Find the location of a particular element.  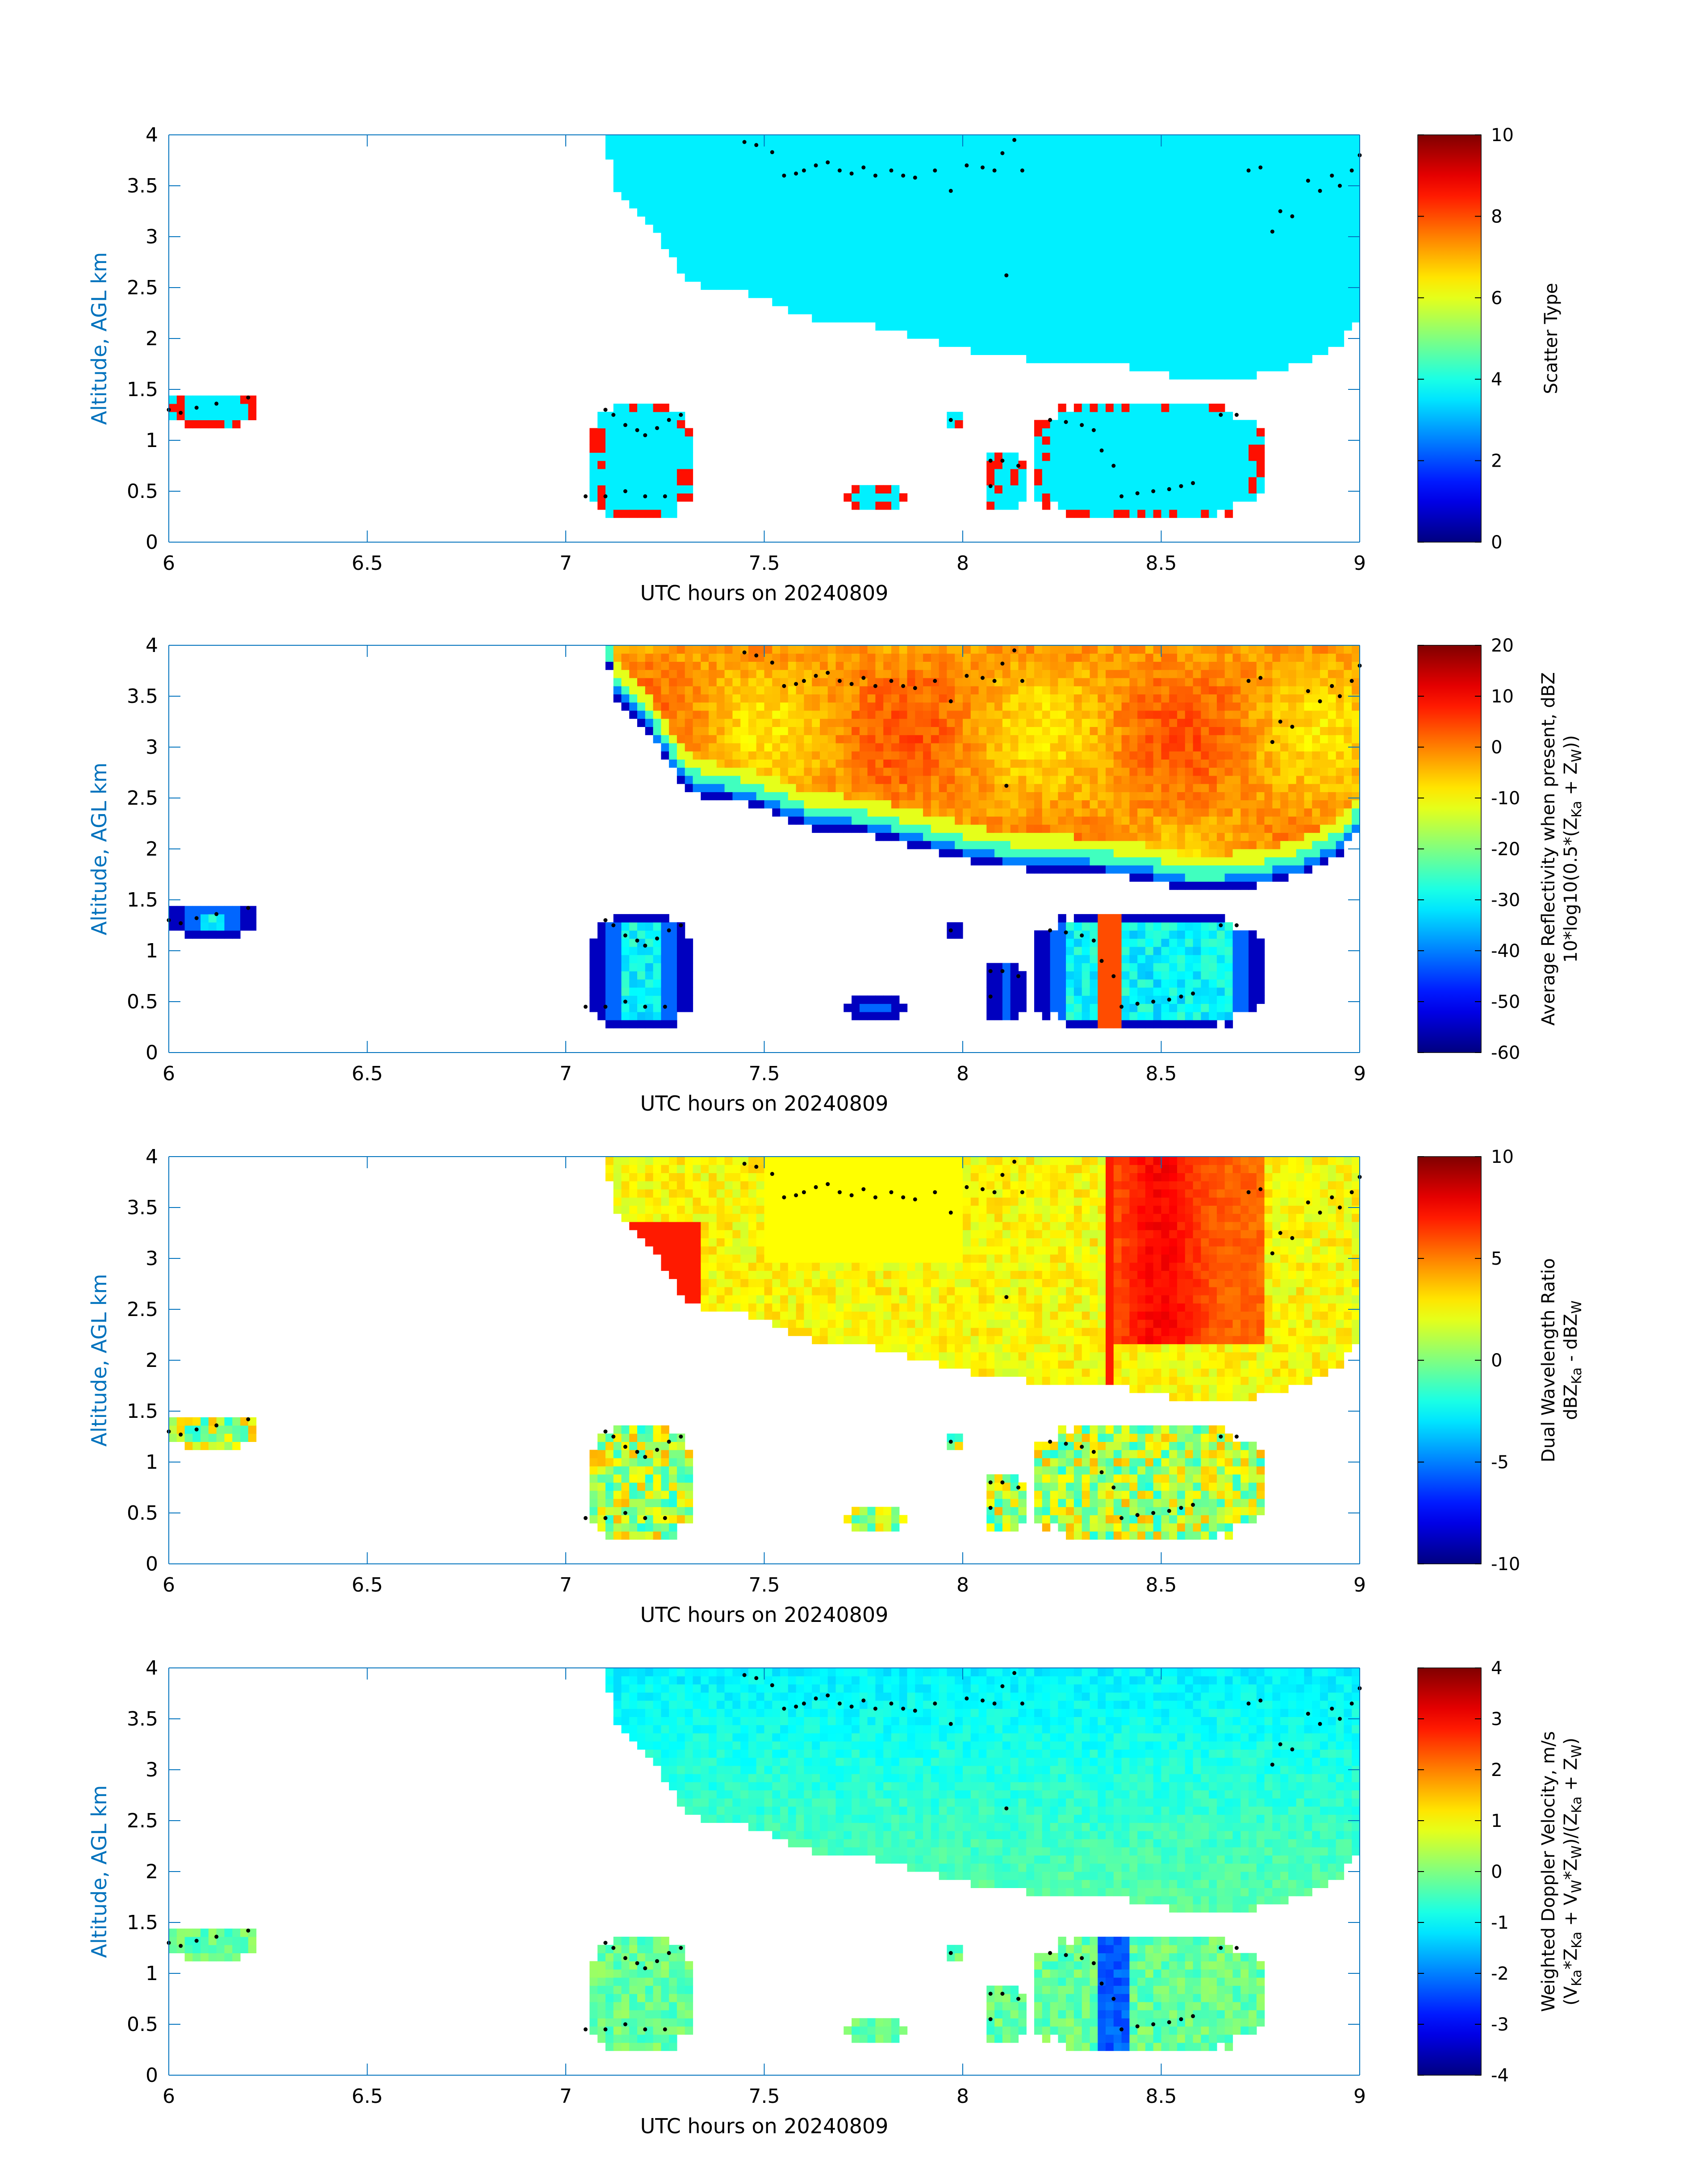

x-tick-label: 9 is located at coordinates (1359, 563).